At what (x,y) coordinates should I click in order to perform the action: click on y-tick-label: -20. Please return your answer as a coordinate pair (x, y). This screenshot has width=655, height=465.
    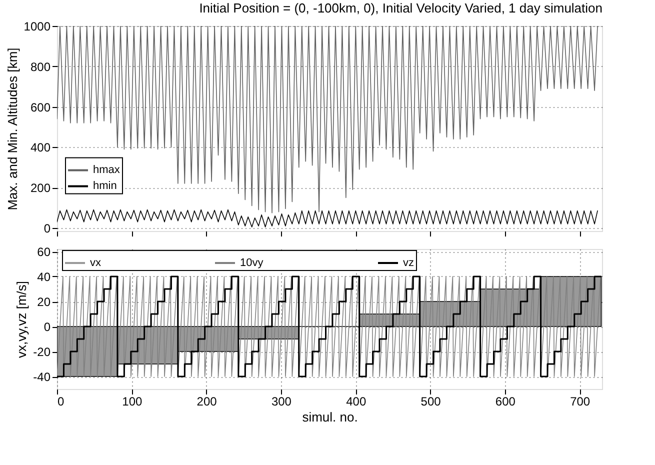
    Looking at the image, I should click on (42, 352).